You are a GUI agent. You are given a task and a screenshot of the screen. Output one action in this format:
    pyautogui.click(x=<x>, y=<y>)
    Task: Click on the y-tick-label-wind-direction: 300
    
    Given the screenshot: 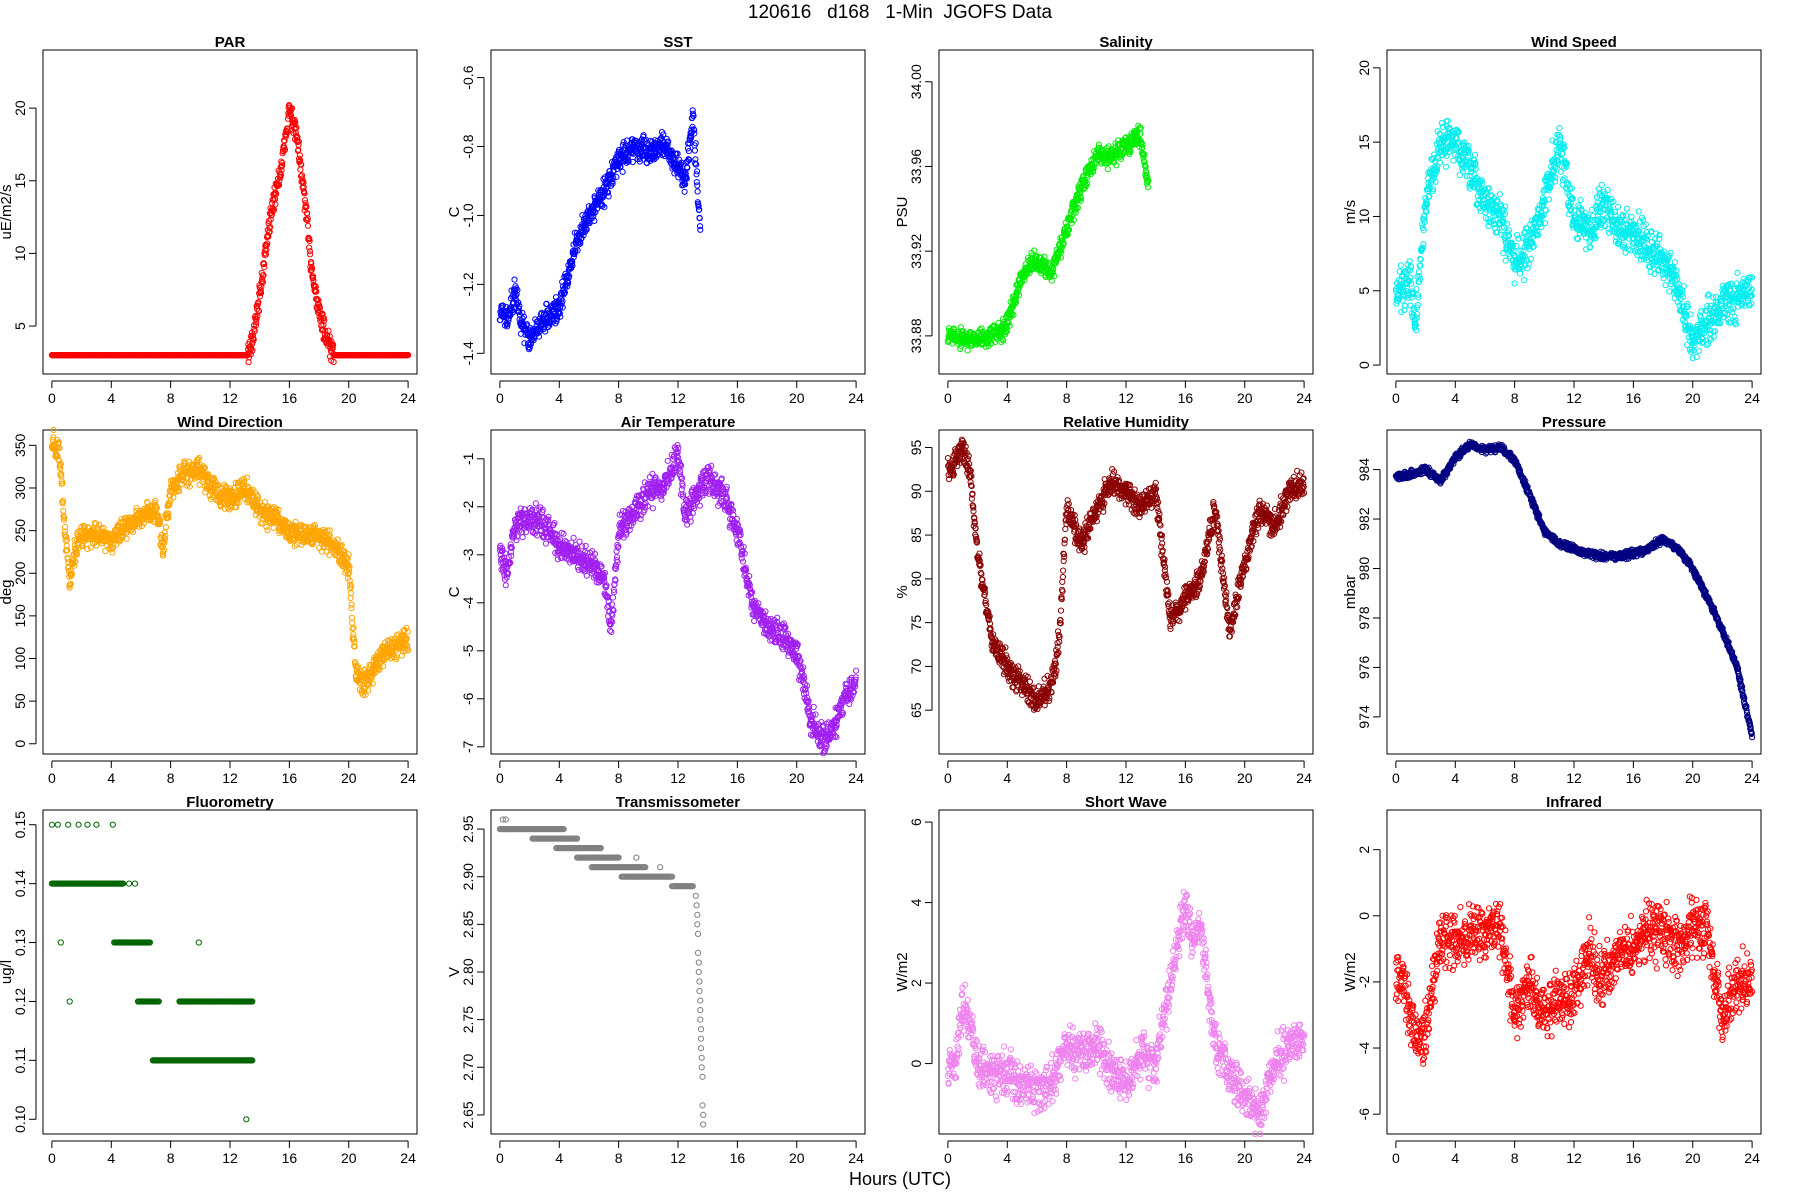 What is the action you would take?
    pyautogui.click(x=20, y=488)
    